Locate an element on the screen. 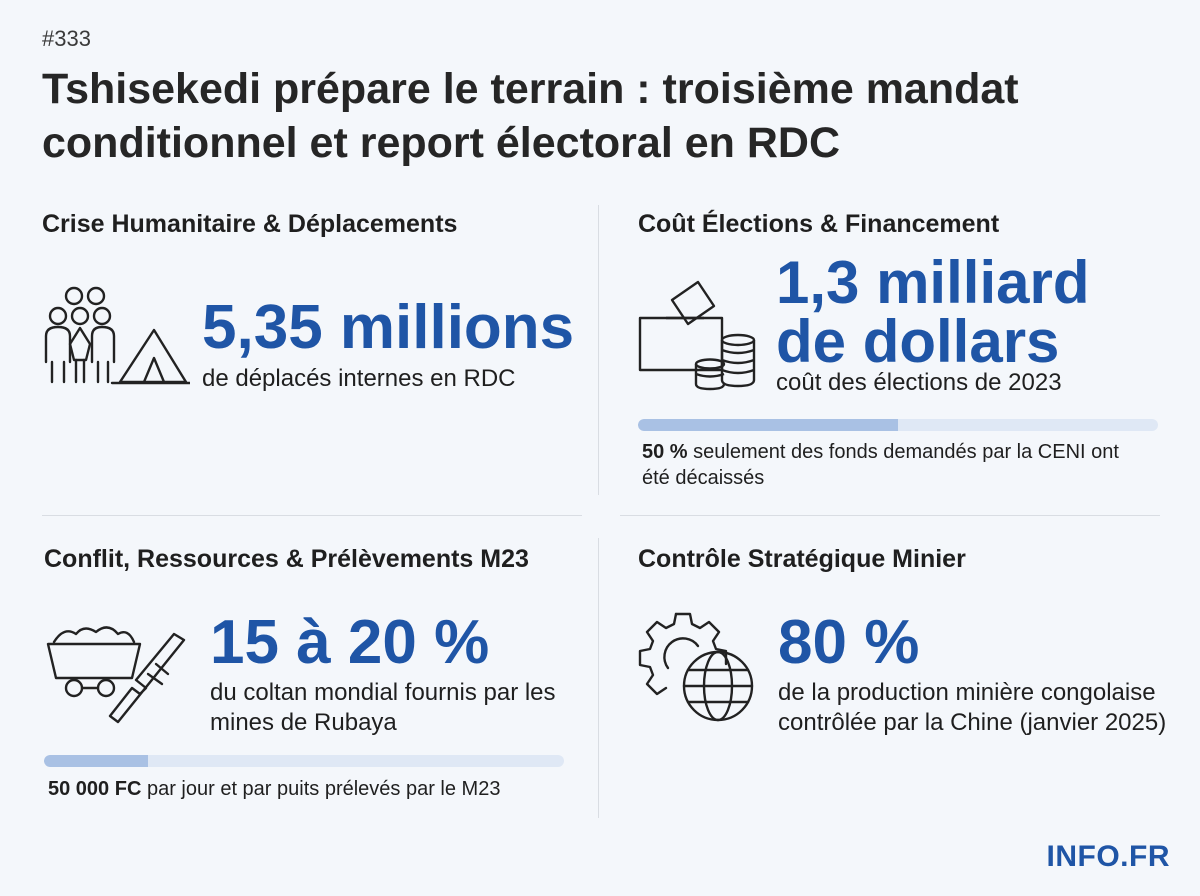 The width and height of the screenshot is (1200, 896). divider-horizontal-right is located at coordinates (890, 515).